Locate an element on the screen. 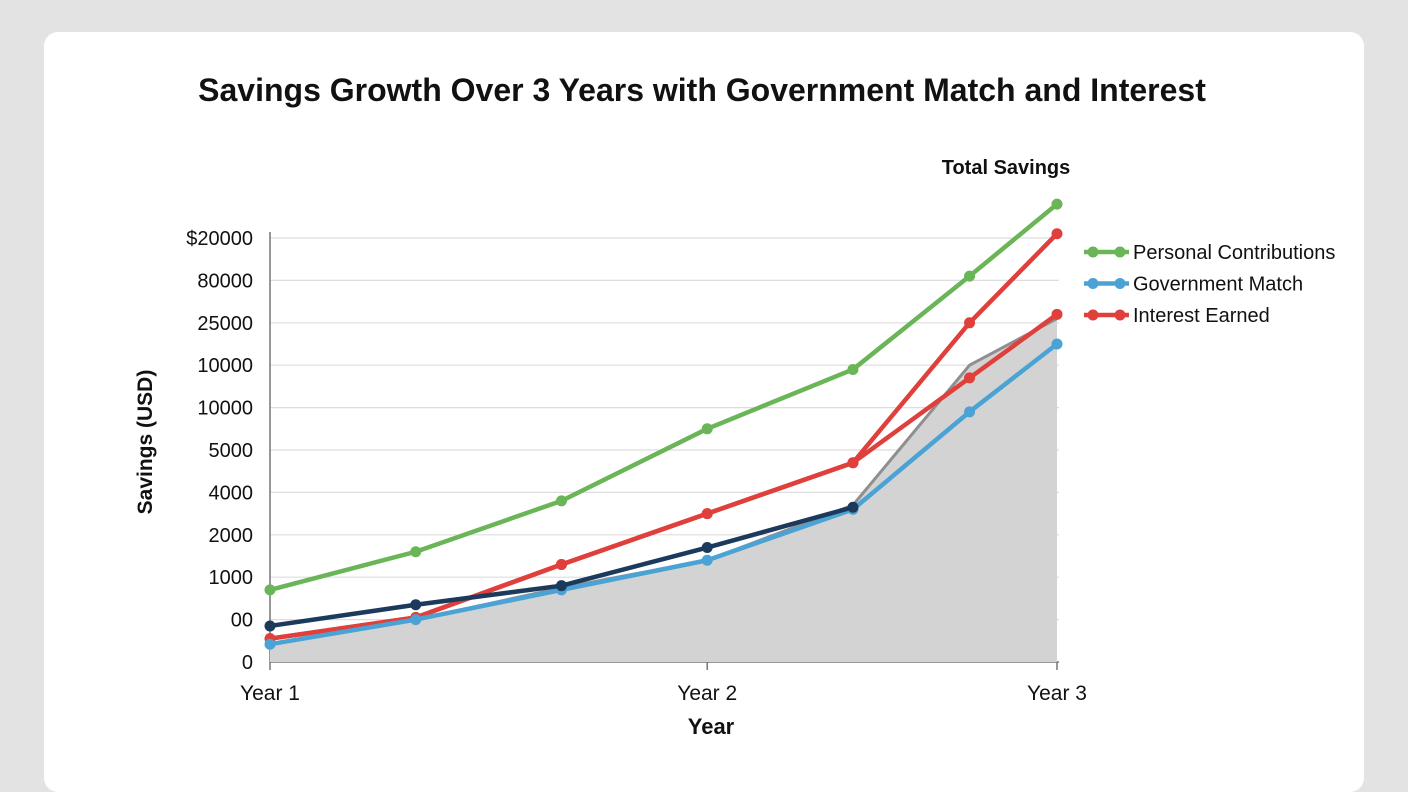 The height and width of the screenshot is (792, 1408). x-axis-title: Year is located at coordinates (711, 726).